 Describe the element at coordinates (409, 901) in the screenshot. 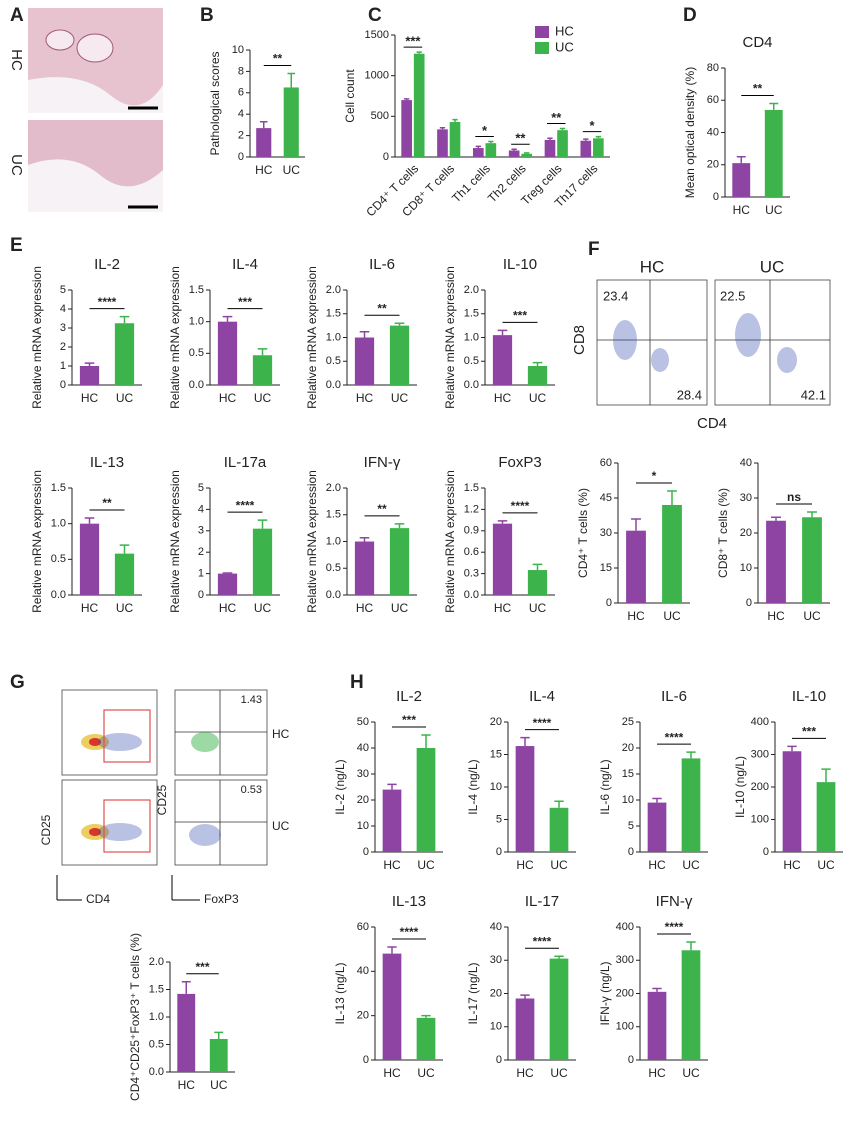

I see `chart-title: IL-13` at that location.